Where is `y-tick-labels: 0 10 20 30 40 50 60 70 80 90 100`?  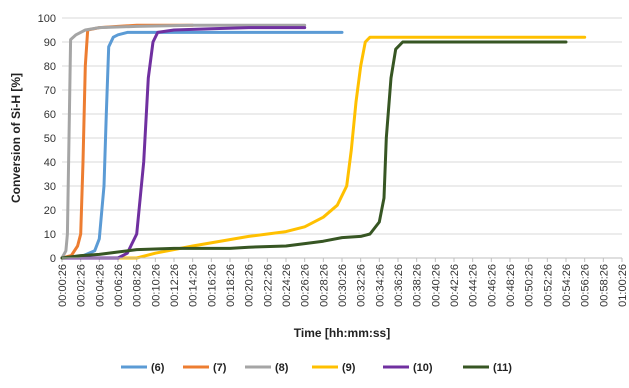 y-tick-labels: 0 10 20 30 40 50 60 70 80 90 100 is located at coordinates (47, 139).